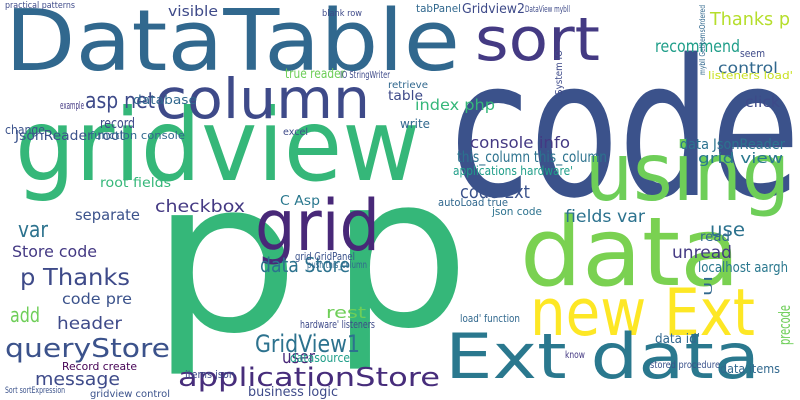  I want to click on word: example, so click(72, 105).